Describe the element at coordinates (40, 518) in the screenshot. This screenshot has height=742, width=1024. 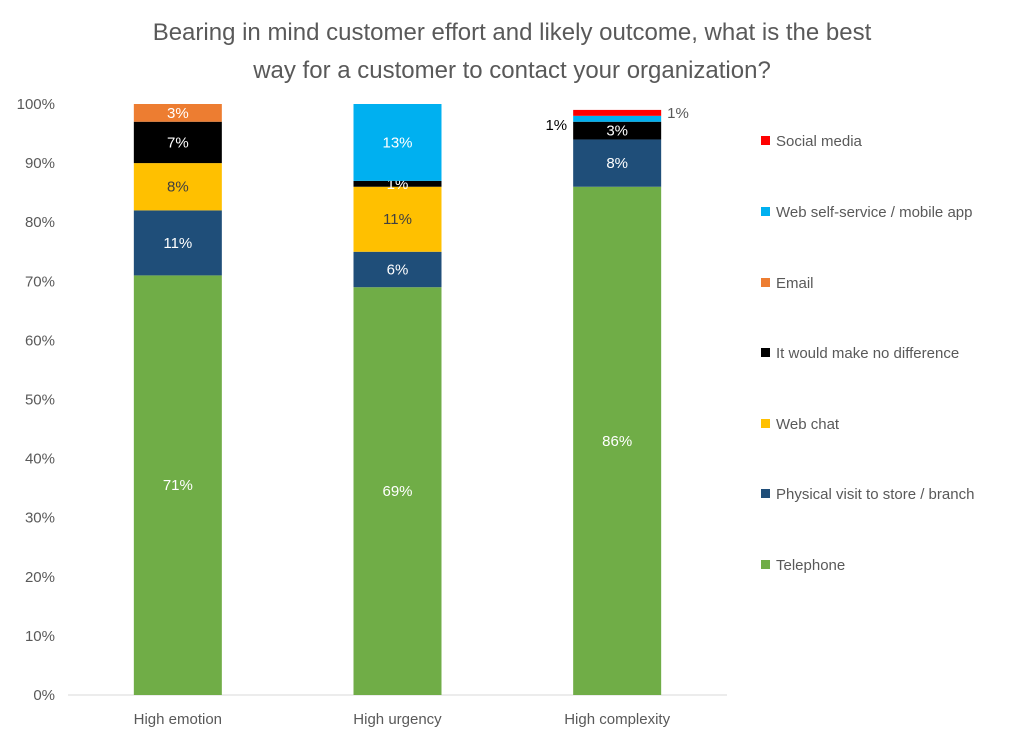
I see `y-tick-label: 30%` at that location.